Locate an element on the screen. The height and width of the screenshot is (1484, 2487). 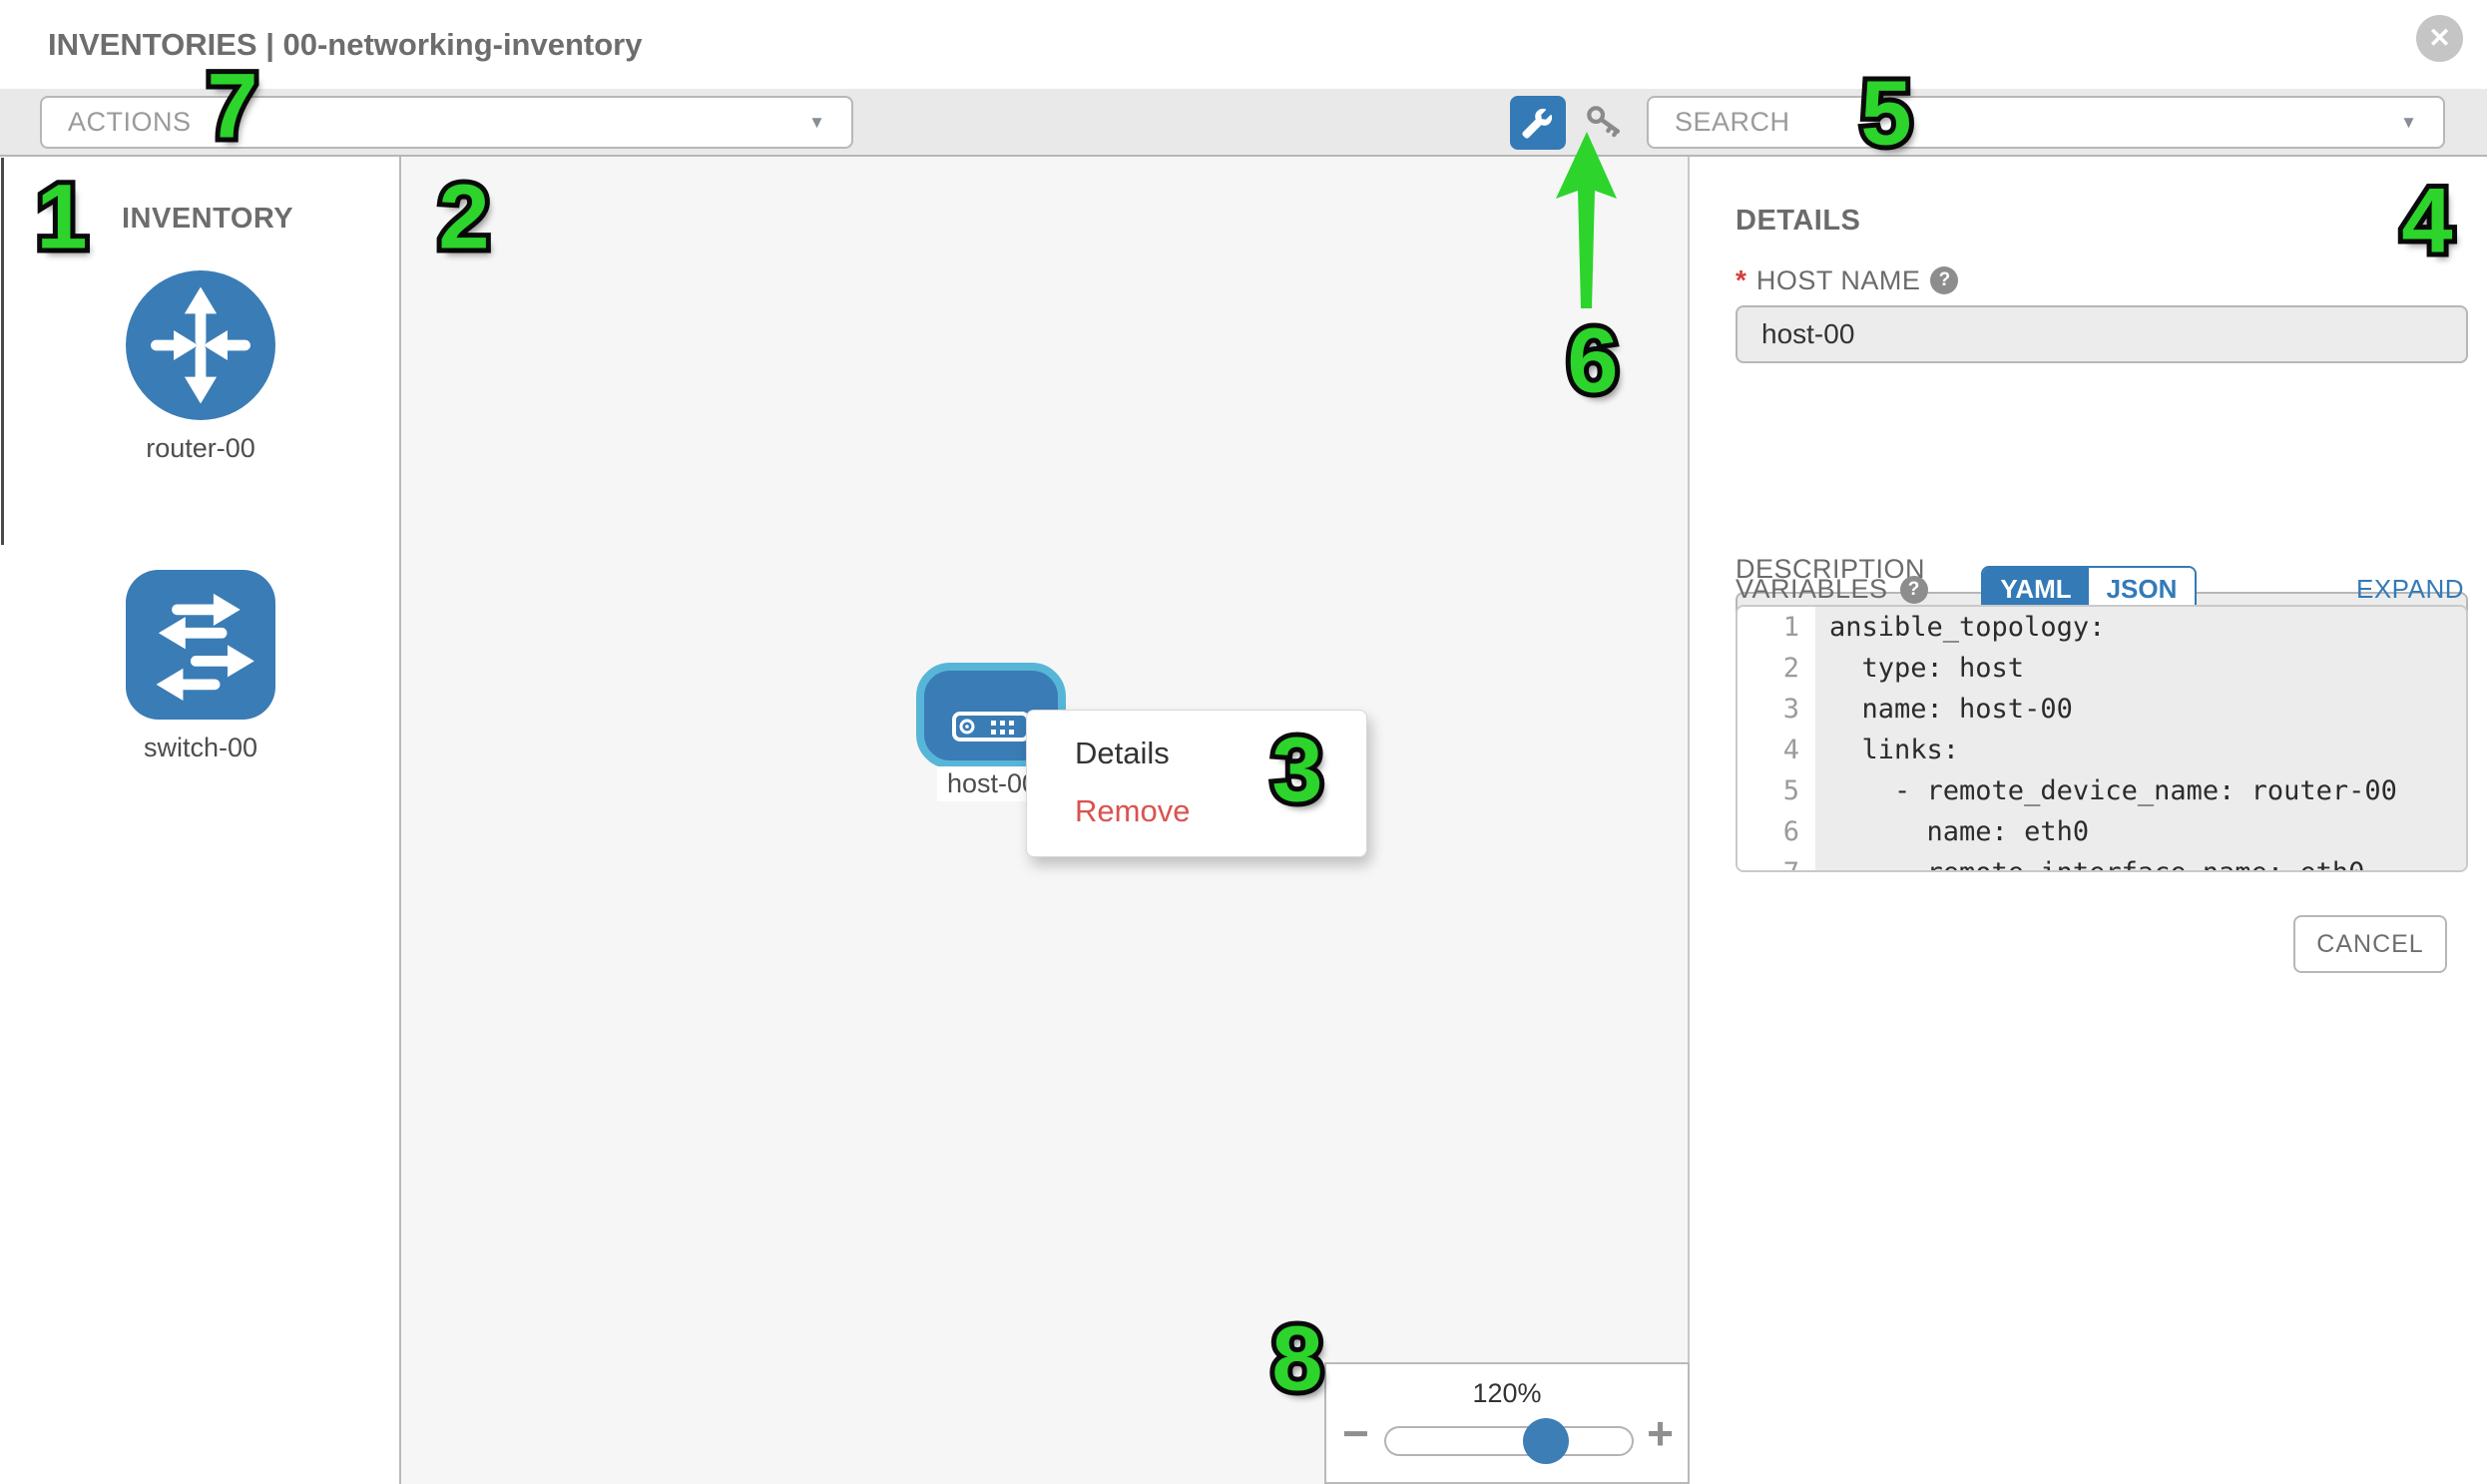
expand-link: EXPAND is located at coordinates (2410, 589).